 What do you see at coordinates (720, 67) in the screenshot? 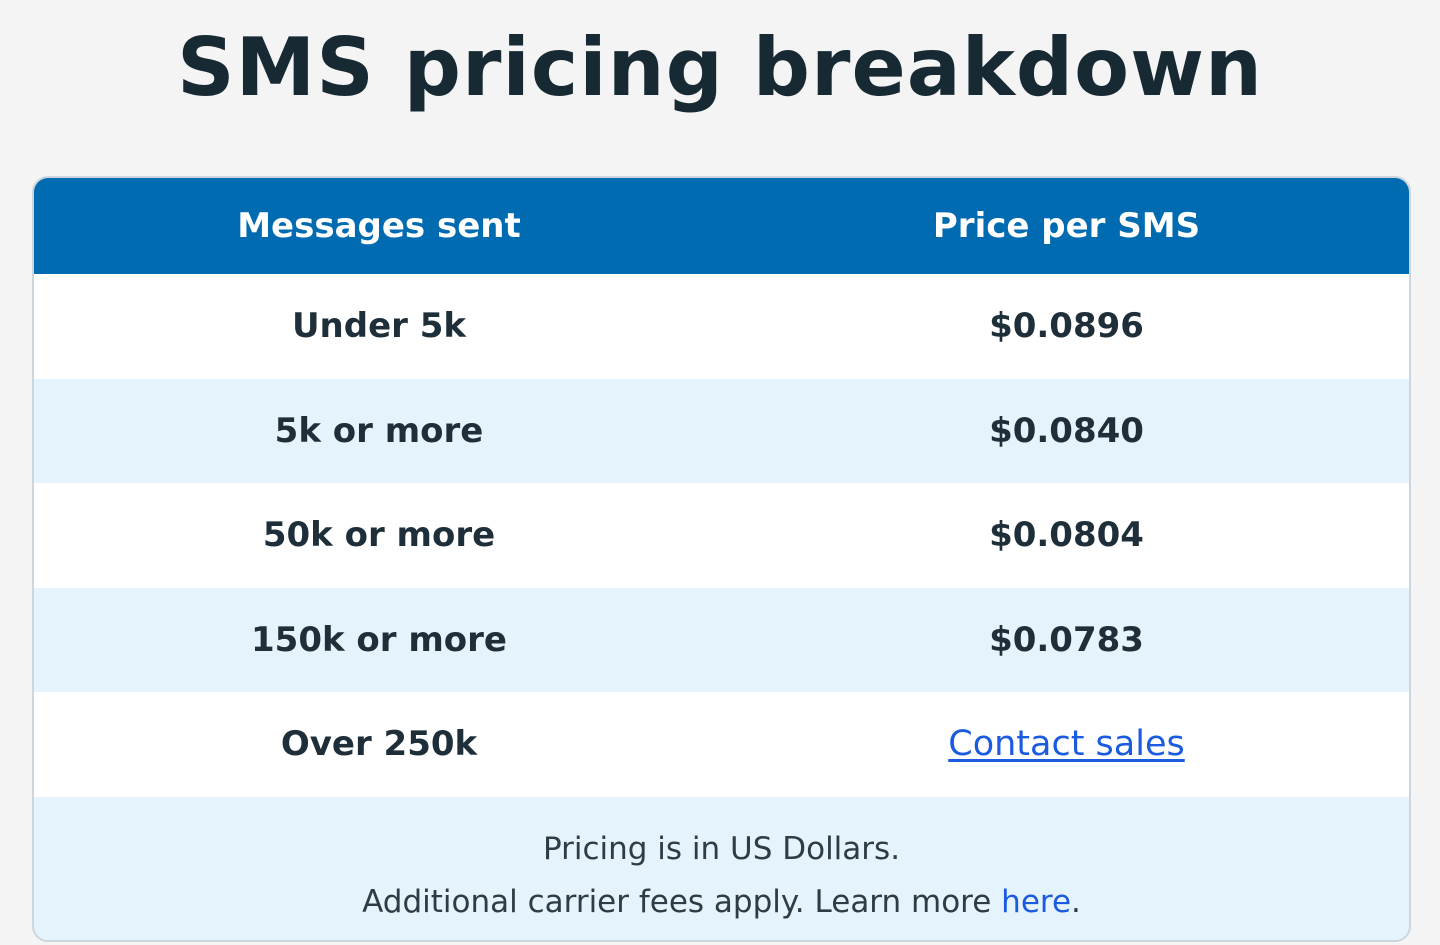
I see `page-title: SMS pricing breakdown` at bounding box center [720, 67].